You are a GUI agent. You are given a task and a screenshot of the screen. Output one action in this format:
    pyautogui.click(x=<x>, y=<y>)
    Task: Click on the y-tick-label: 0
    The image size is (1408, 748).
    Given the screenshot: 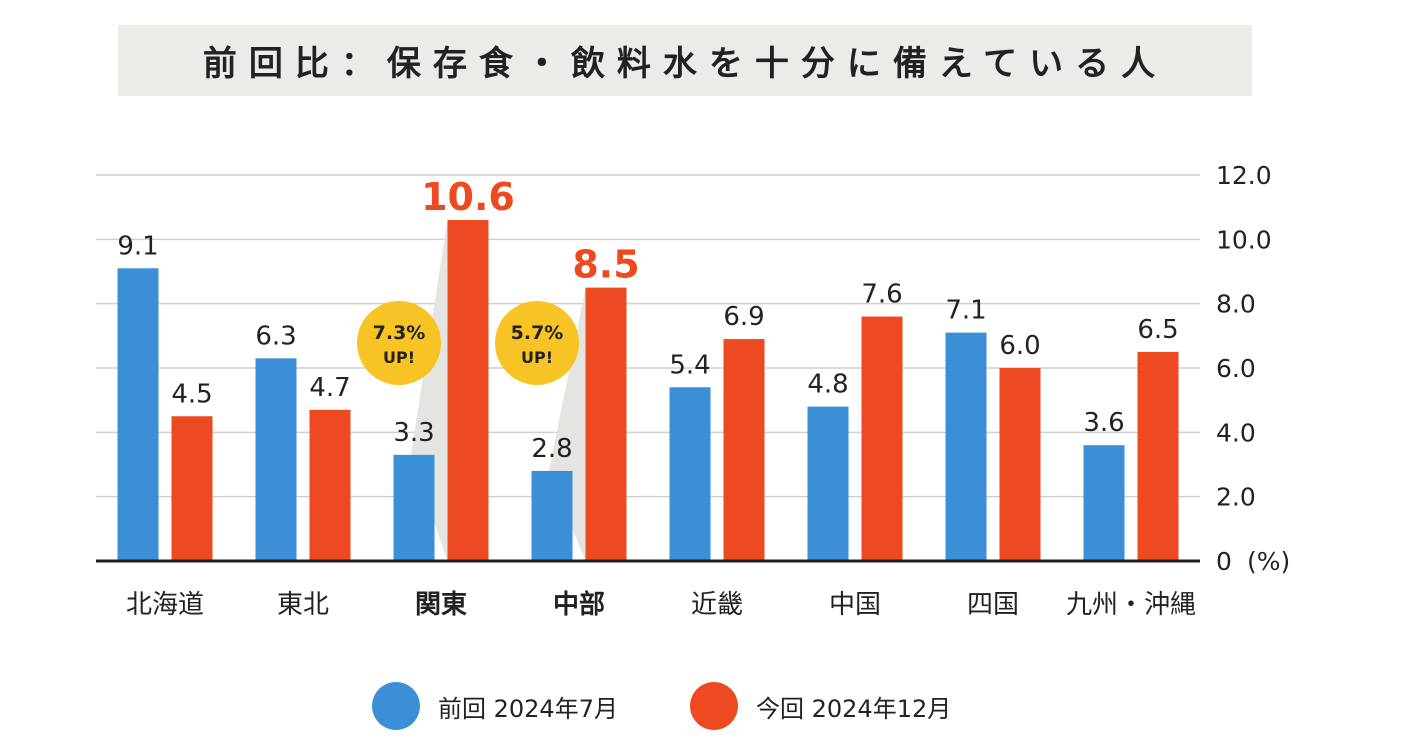 What is the action you would take?
    pyautogui.click(x=1224, y=561)
    